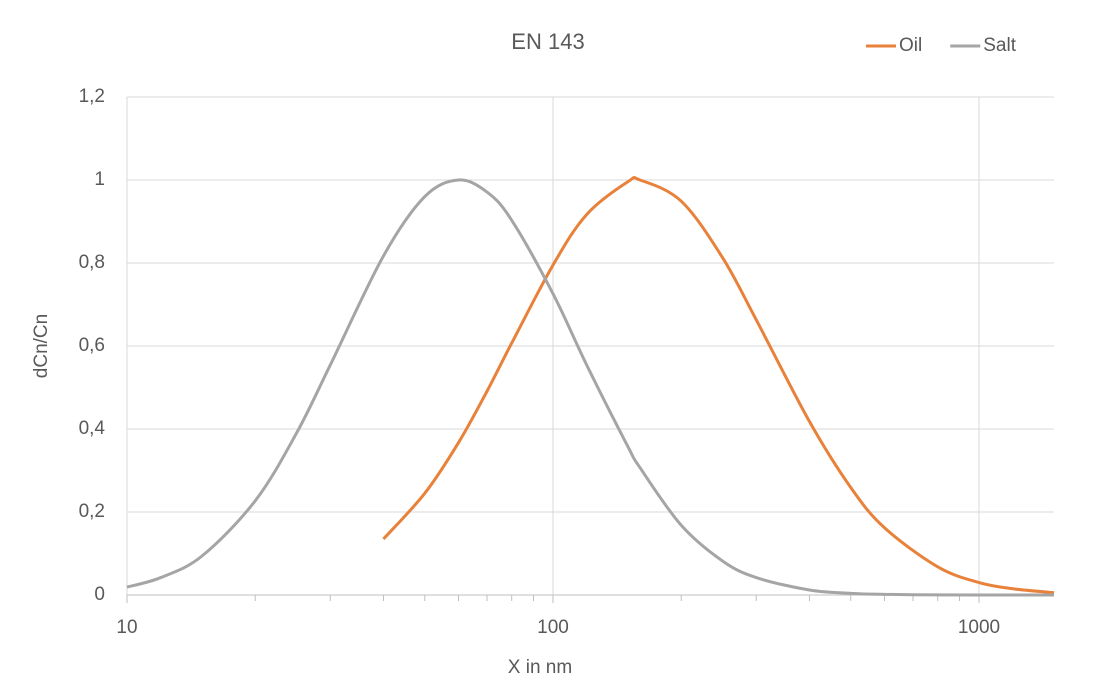 The height and width of the screenshot is (700, 1094). I want to click on chart-title: EN 143, so click(547, 41).